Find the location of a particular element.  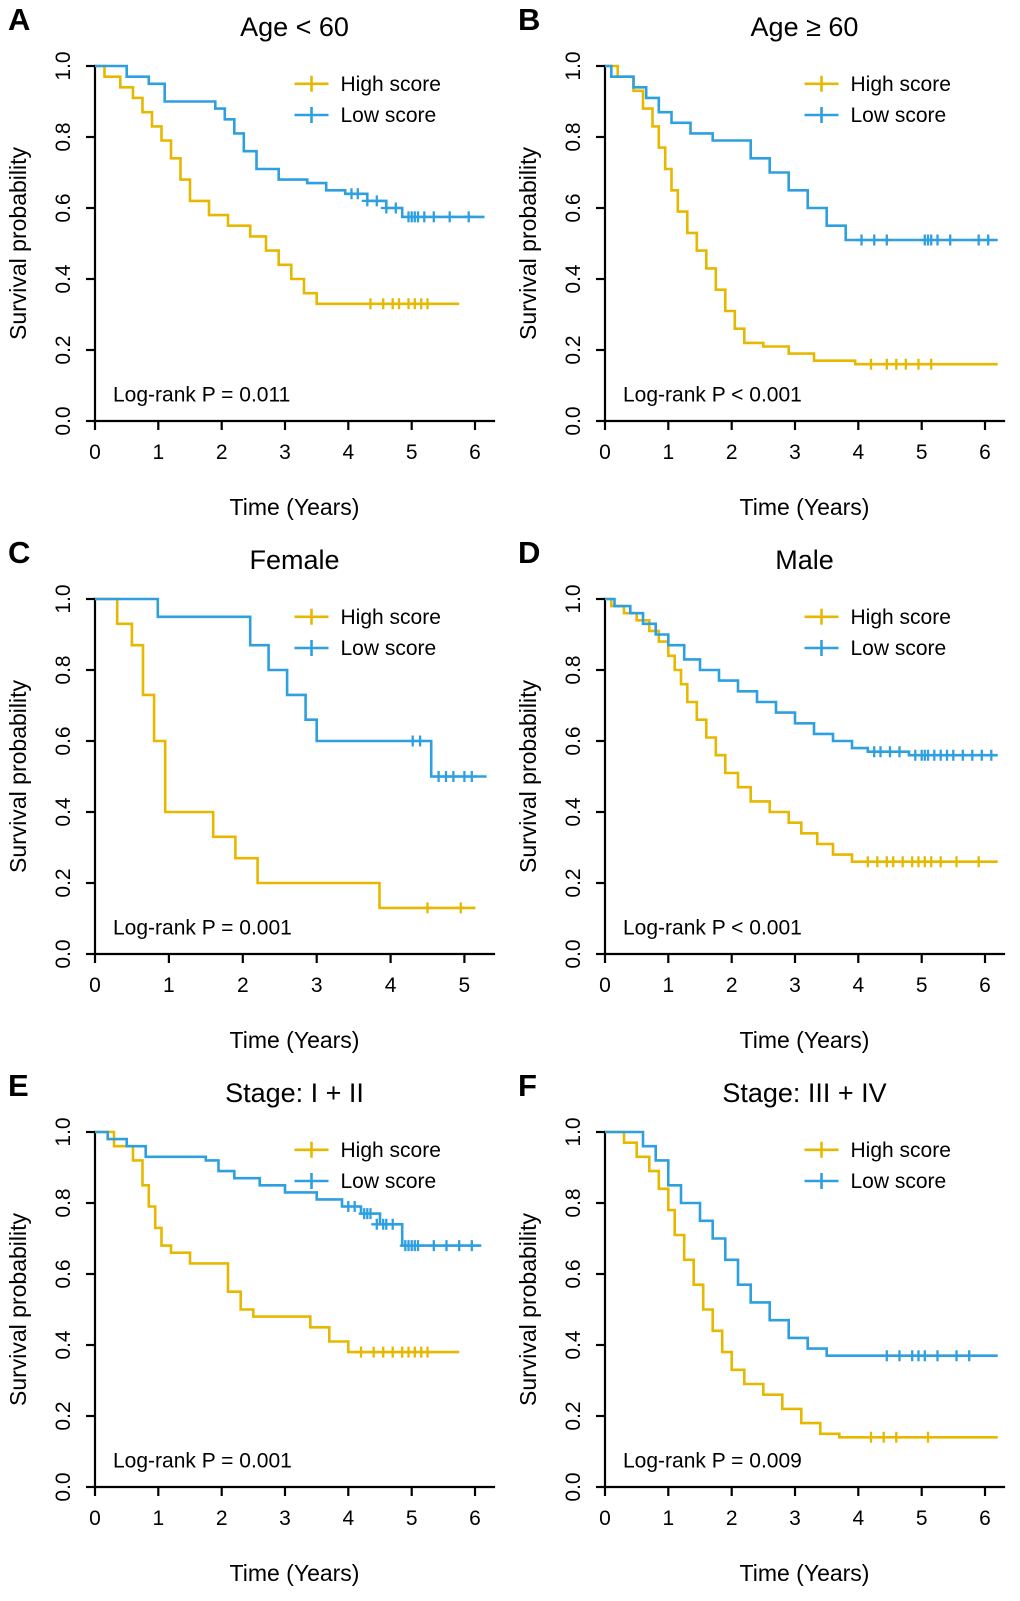

panel-header: C Female is located at coordinates (255, 559).